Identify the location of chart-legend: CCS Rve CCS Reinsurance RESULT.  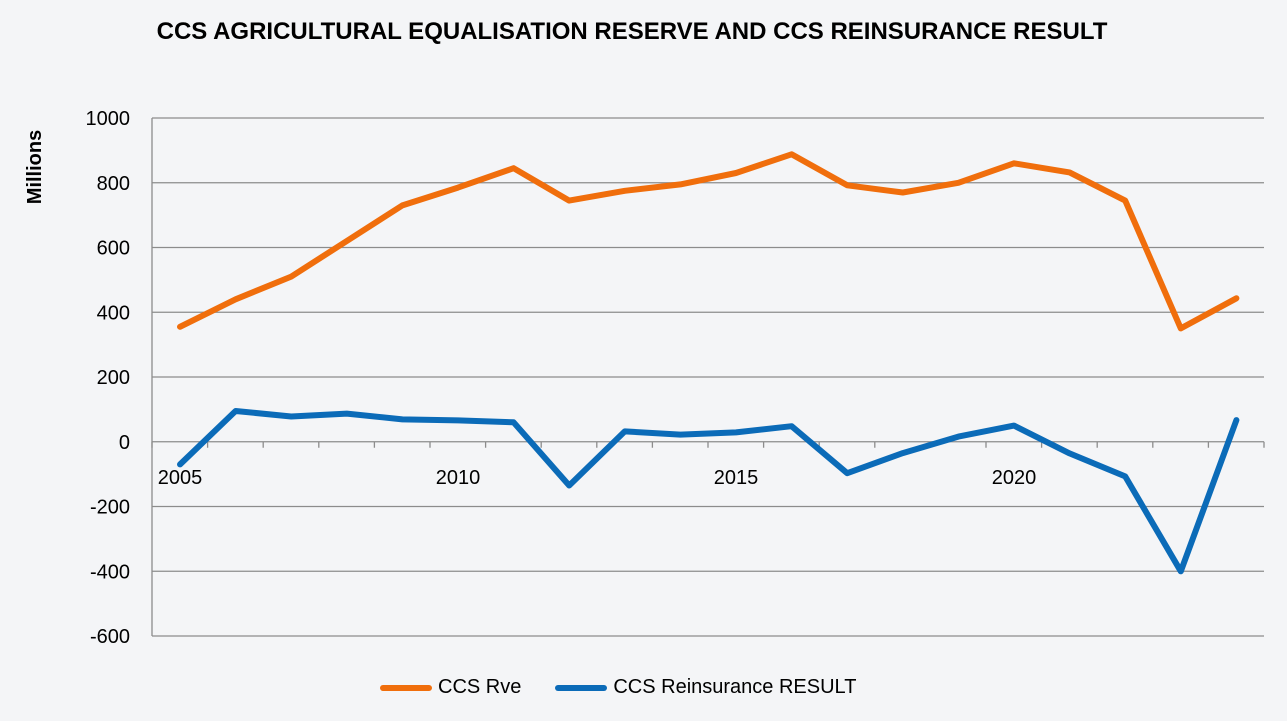
(618, 687).